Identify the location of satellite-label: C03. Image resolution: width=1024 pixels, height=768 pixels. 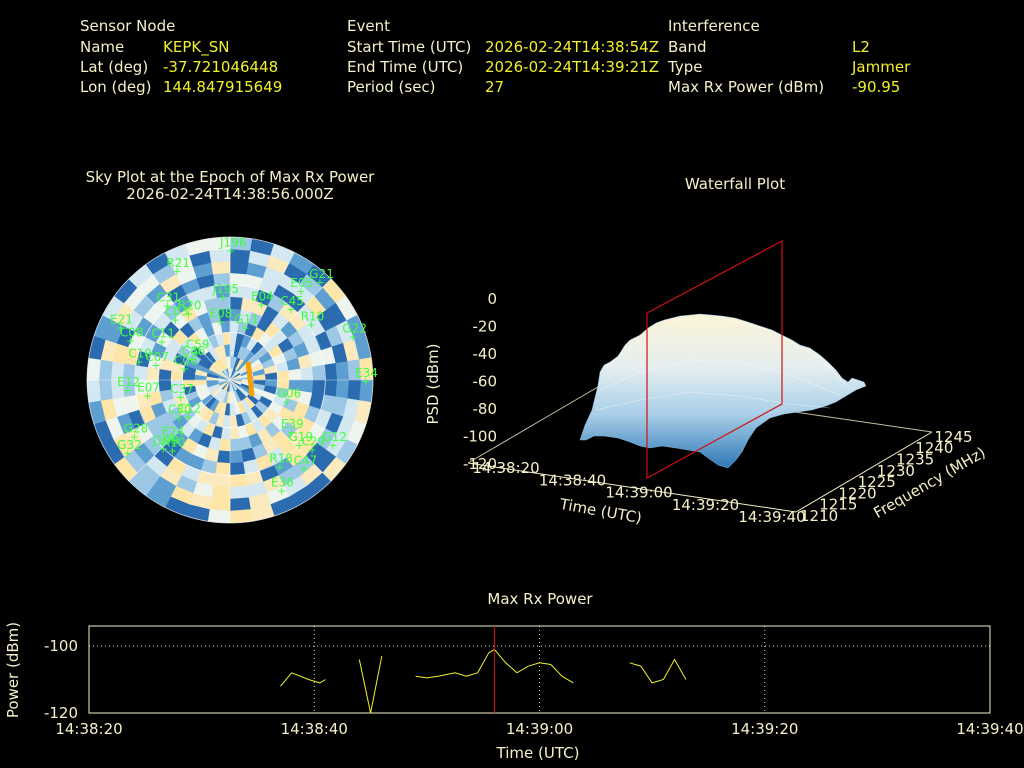
(177, 312).